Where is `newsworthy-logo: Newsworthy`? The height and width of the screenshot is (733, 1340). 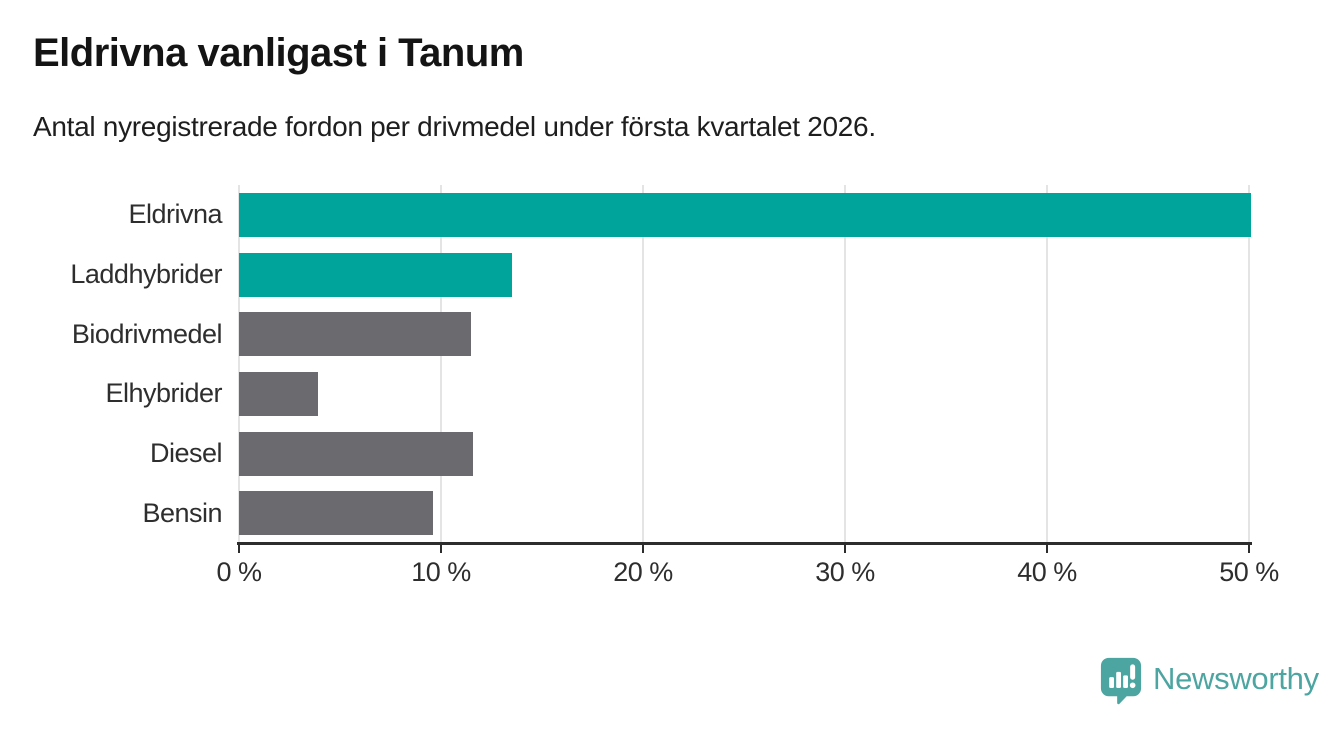 newsworthy-logo: Newsworthy is located at coordinates (1209, 681).